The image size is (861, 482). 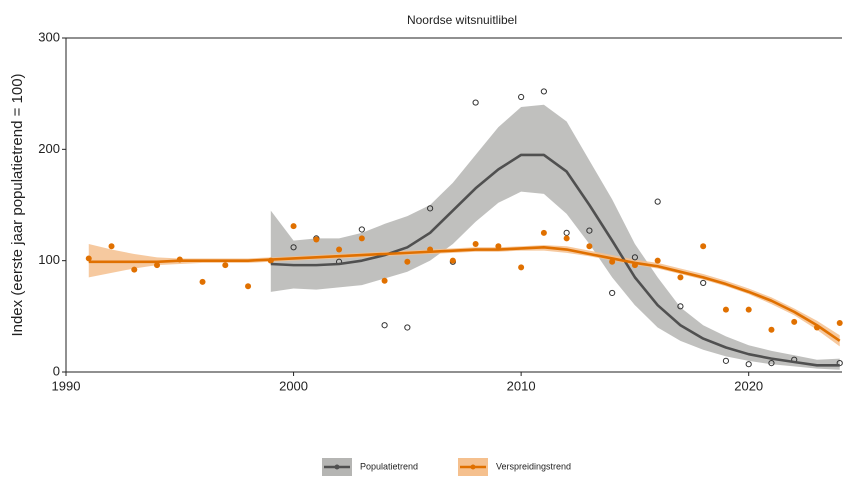 I want to click on chart-title: Noordse witsnuitlibel, so click(x=462, y=20).